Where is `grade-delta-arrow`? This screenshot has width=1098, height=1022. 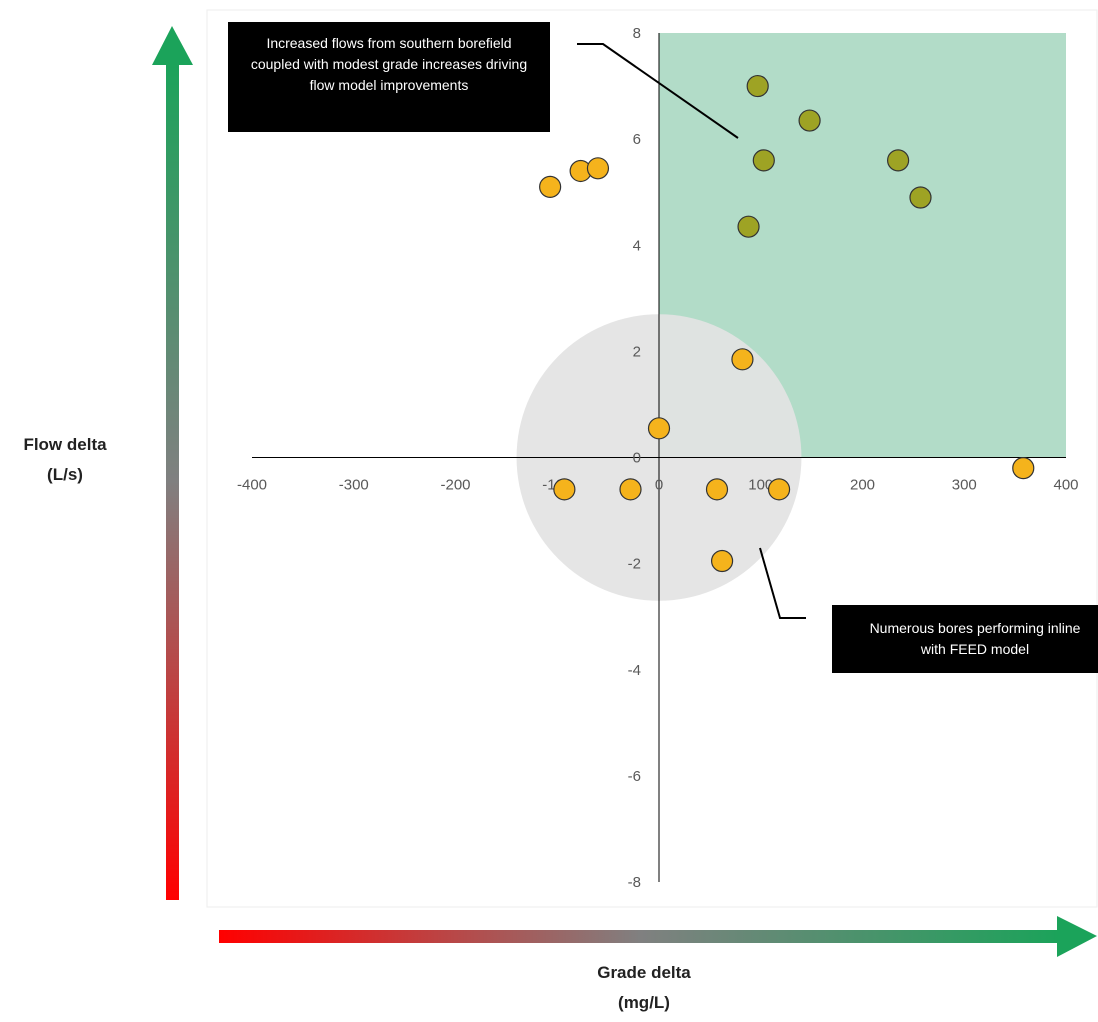 grade-delta-arrow is located at coordinates (658, 936).